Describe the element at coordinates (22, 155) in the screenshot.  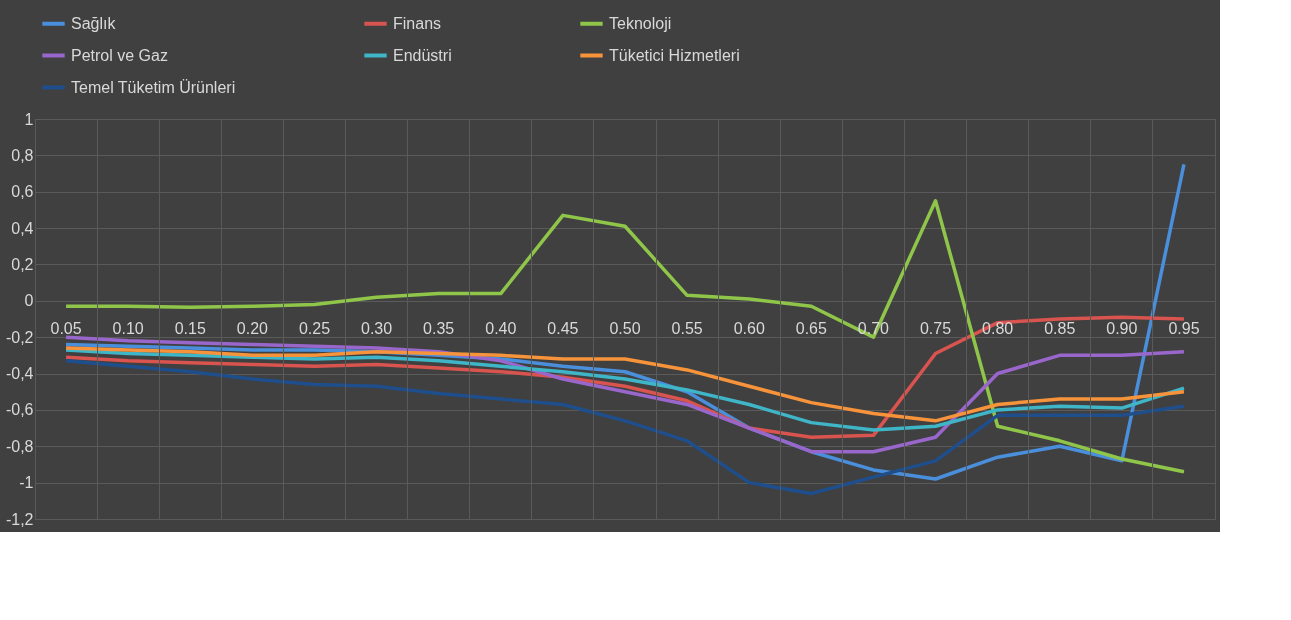
I see `y-tick-label: 0,8` at that location.